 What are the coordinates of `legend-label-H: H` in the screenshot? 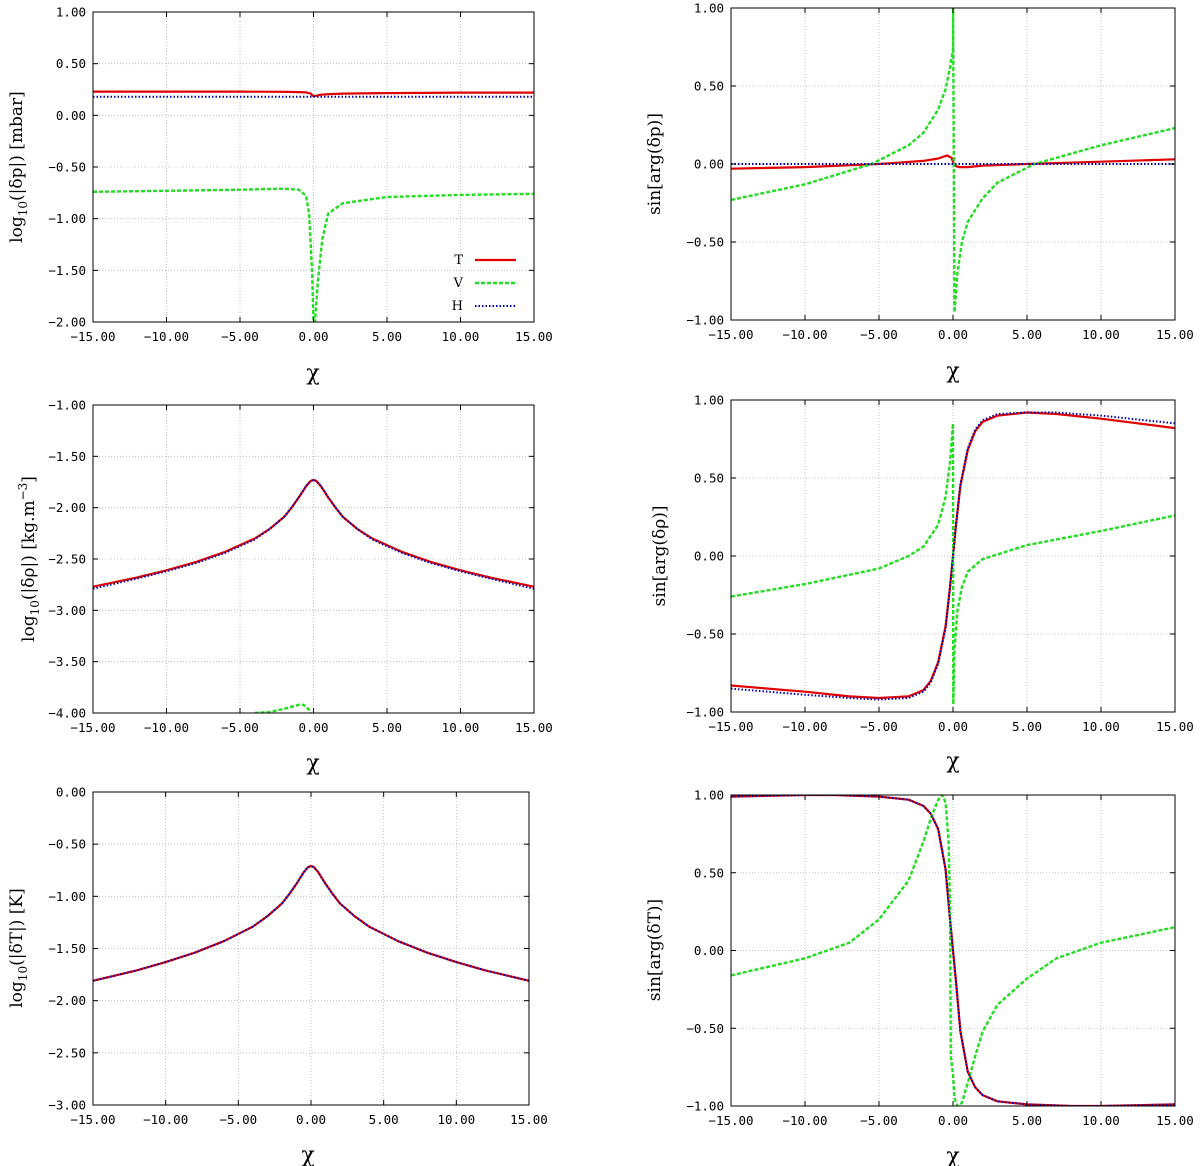 It's located at (457, 306).